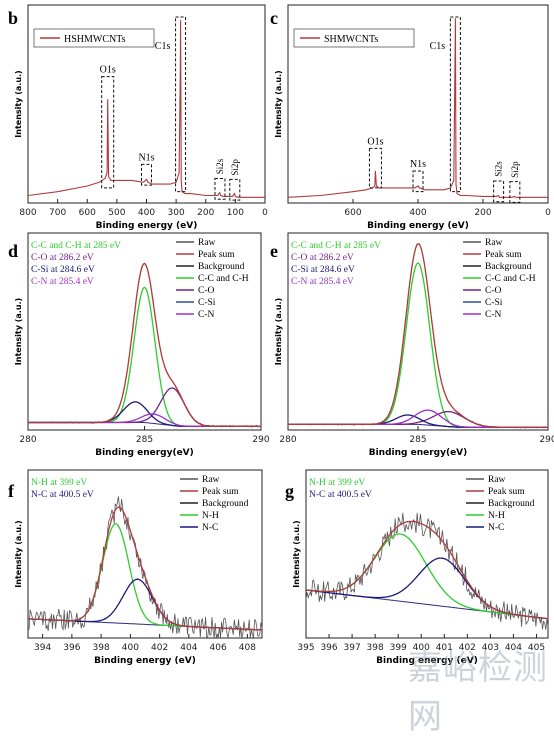 Image resolution: width=554 pixels, height=738 pixels. Describe the element at coordinates (340, 495) in the screenshot. I see `panel-g-annotation-1: N-C at 400.5 eV` at that location.